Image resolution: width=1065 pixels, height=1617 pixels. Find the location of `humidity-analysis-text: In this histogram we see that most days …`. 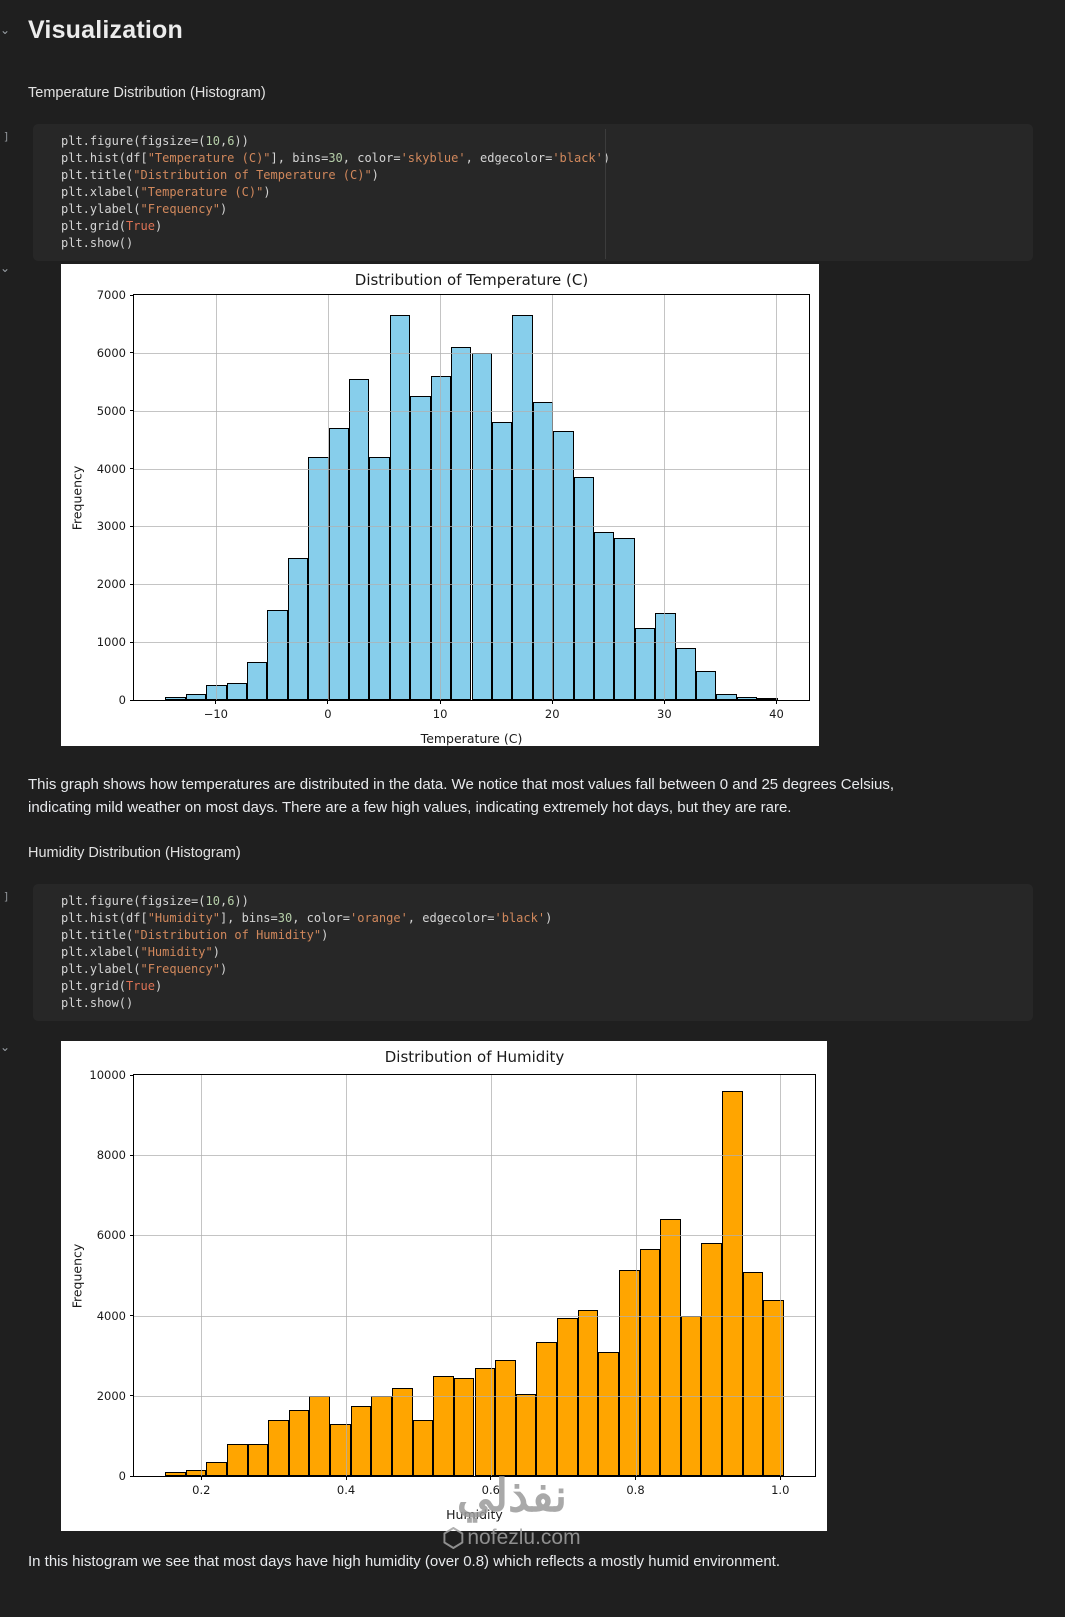

humidity-analysis-text: In this histogram we see that most days … is located at coordinates (404, 1561).